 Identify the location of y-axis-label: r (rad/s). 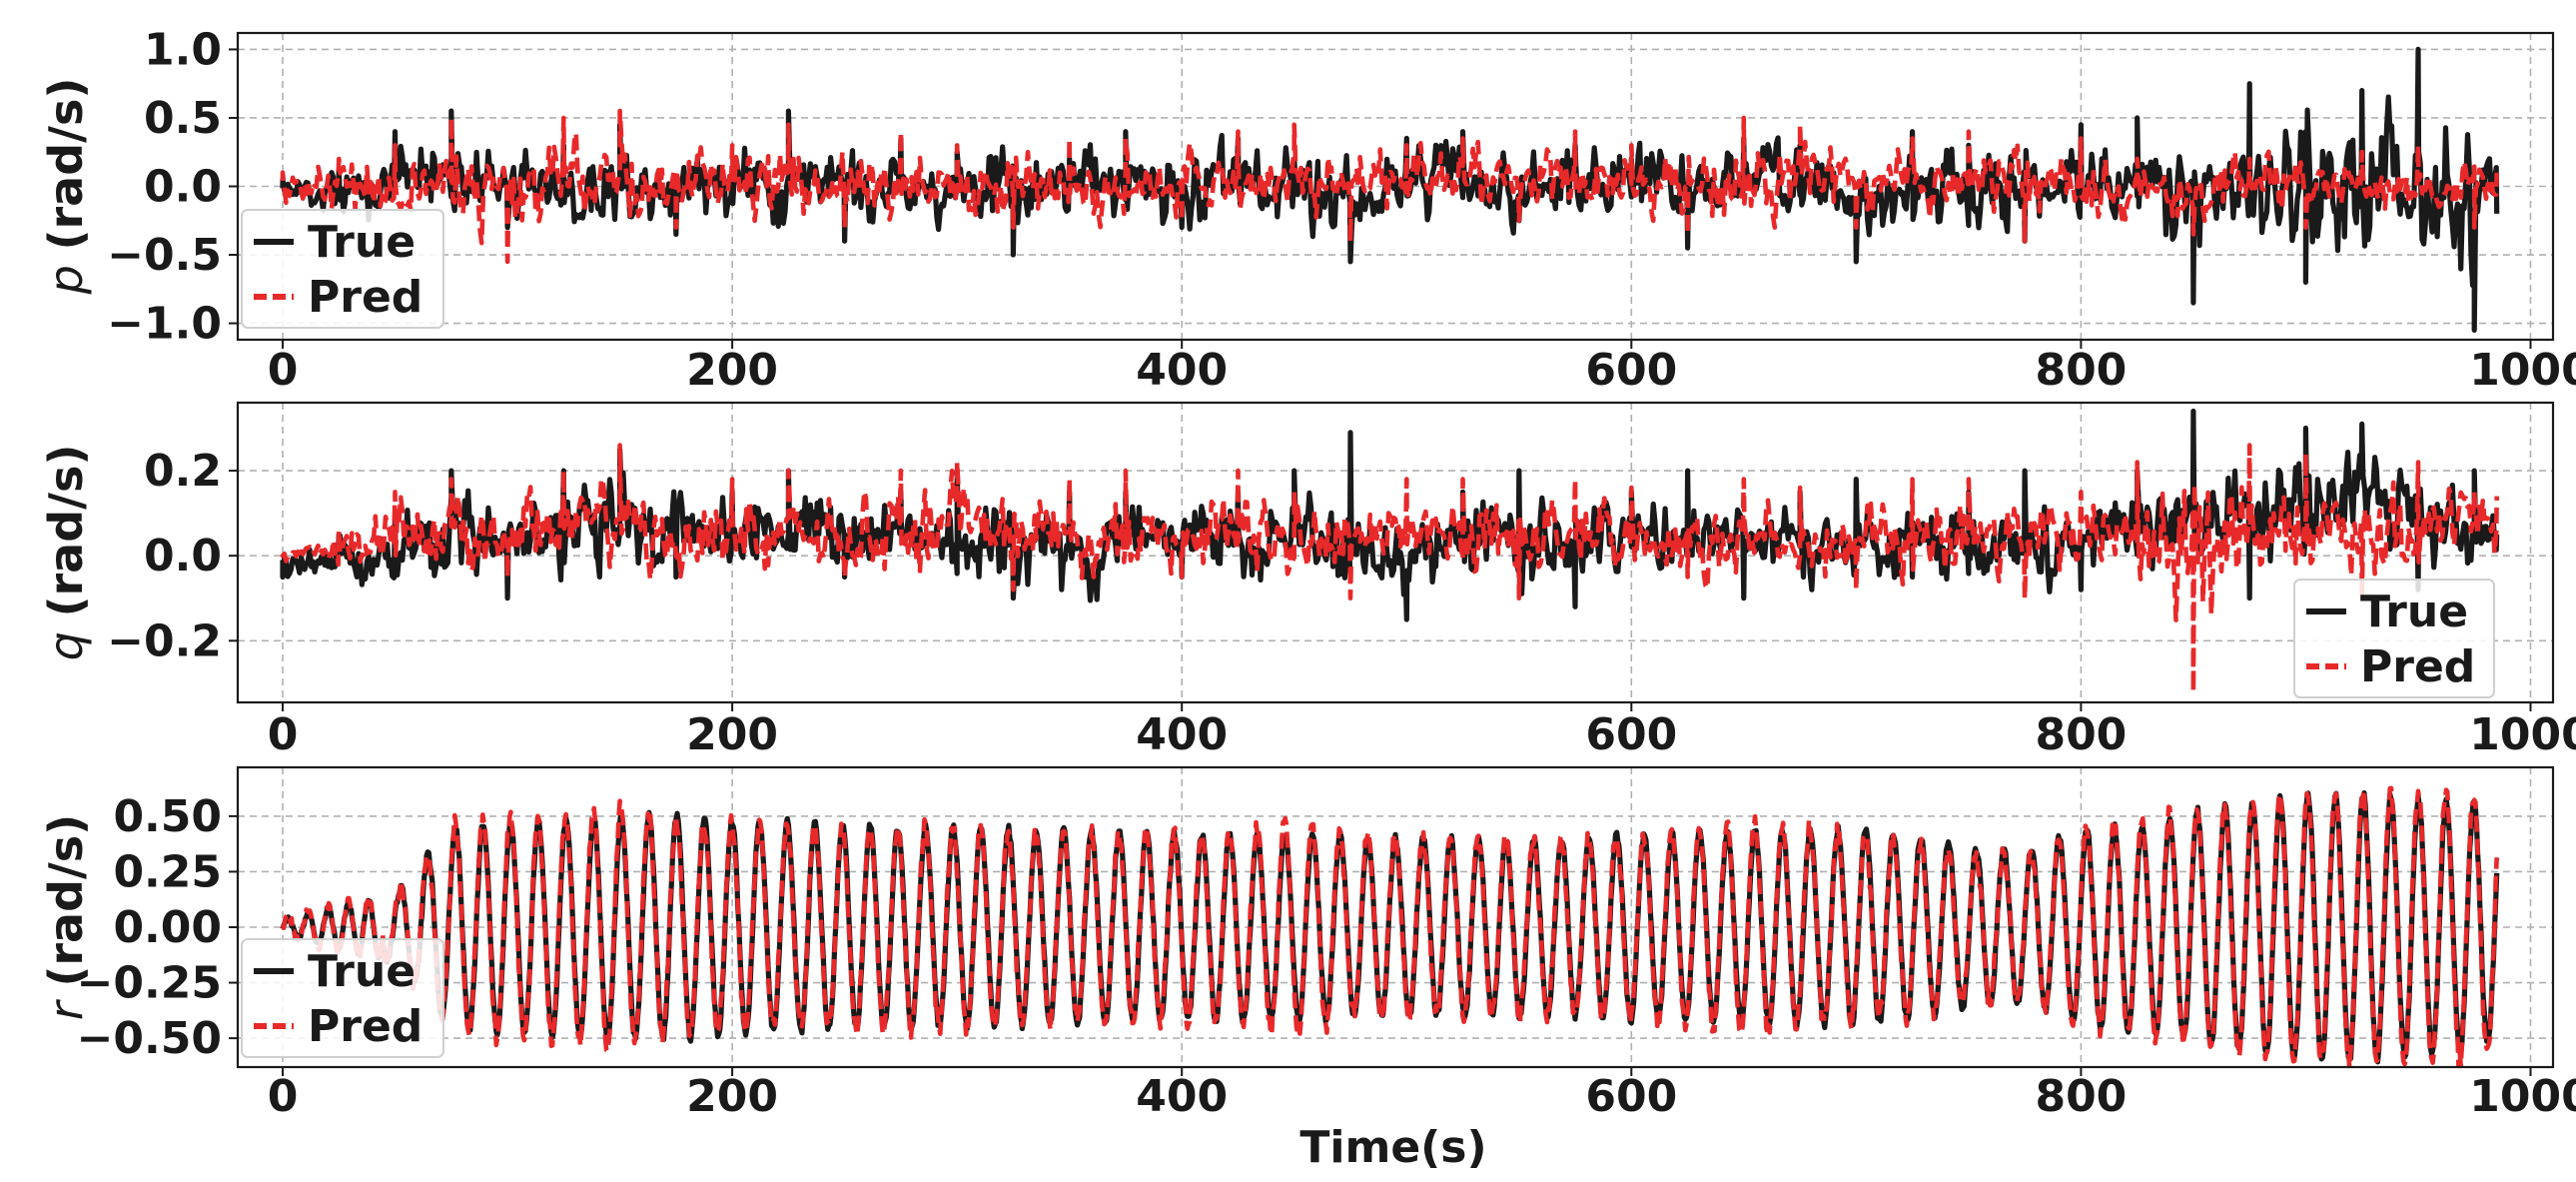
(66, 917).